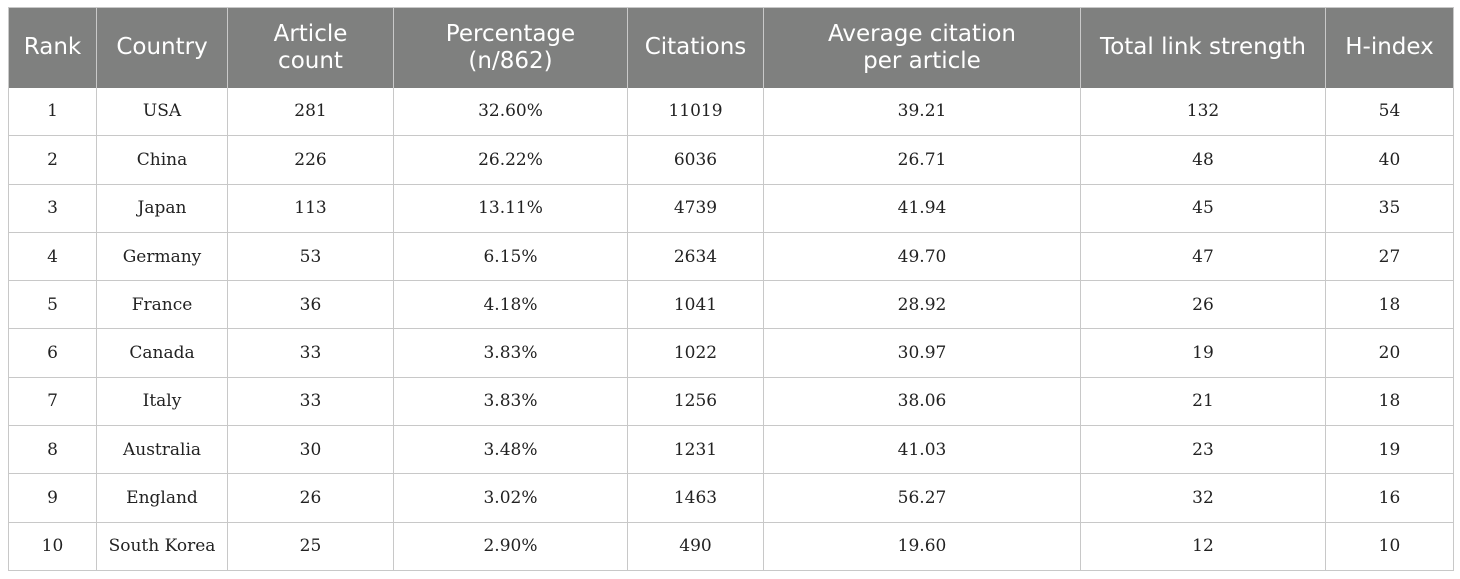 This screenshot has height=579, width=1460. What do you see at coordinates (922, 353) in the screenshot?
I see `average-citation-cell: 30.97` at bounding box center [922, 353].